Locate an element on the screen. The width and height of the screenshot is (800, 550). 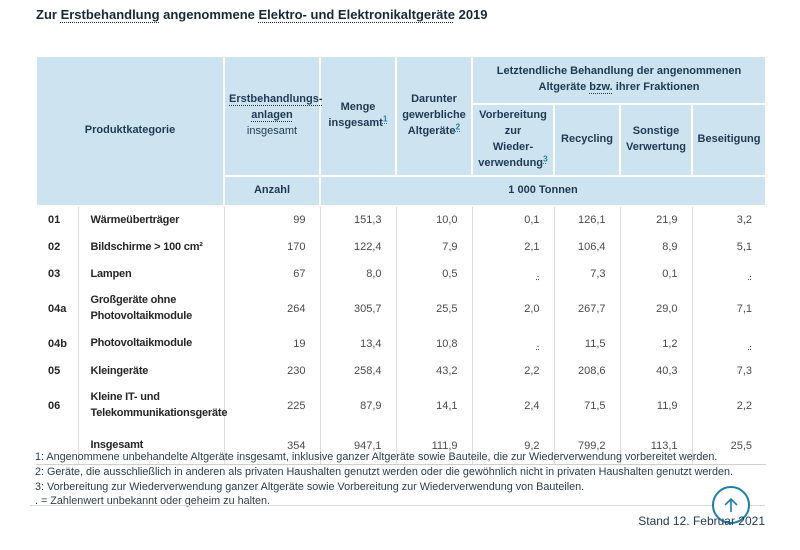
value-cell: 0,5 is located at coordinates (434, 274).